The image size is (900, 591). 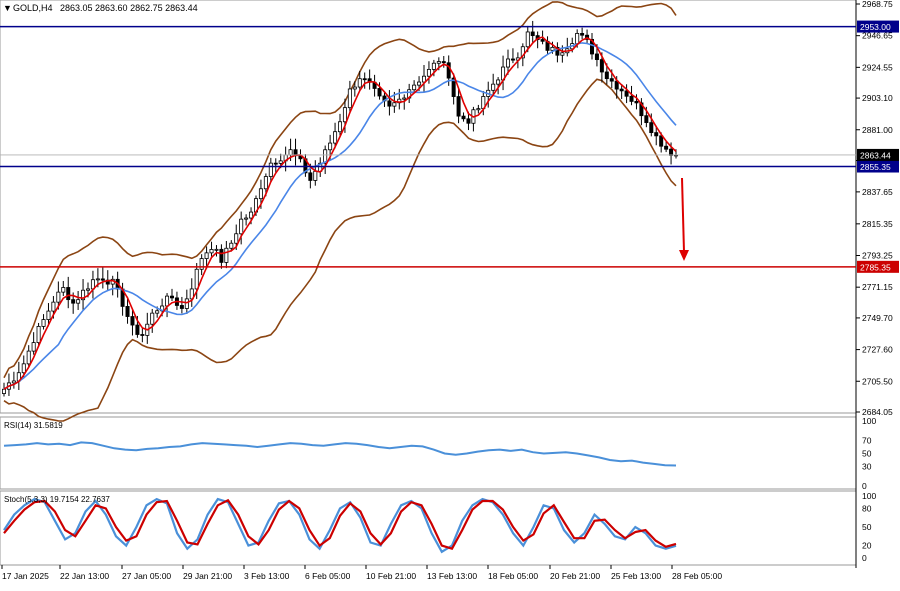 What do you see at coordinates (877, 318) in the screenshot?
I see `y-tick-label: 2749.70` at bounding box center [877, 318].